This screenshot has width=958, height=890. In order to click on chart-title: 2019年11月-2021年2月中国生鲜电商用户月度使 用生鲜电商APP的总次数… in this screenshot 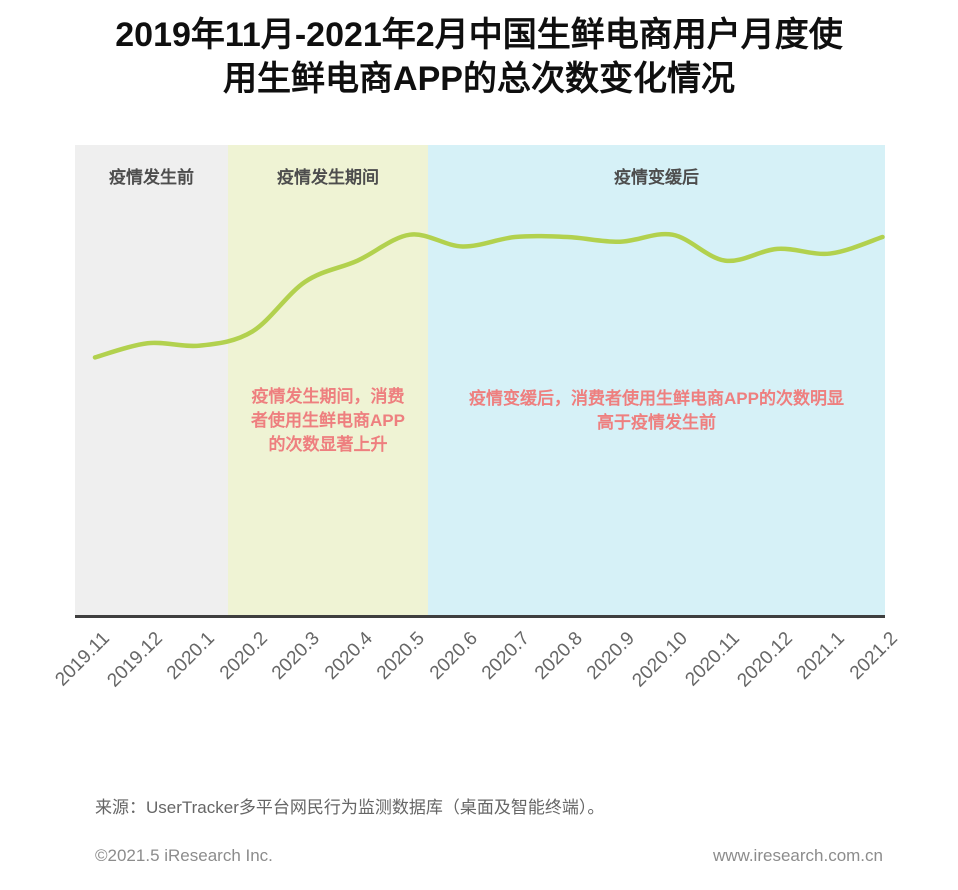, I will do `click(479, 57)`.